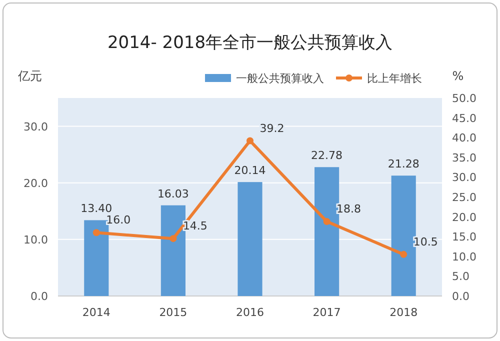  I want to click on y2-tick-label: 35.0, so click(464, 157).